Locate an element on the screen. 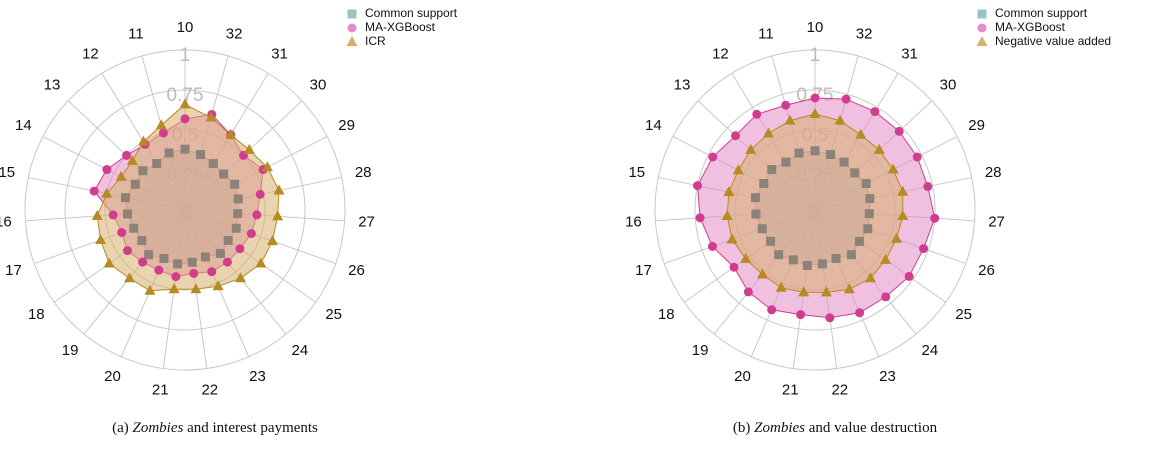  legend-label: MA-XGBoost is located at coordinates (400, 27).